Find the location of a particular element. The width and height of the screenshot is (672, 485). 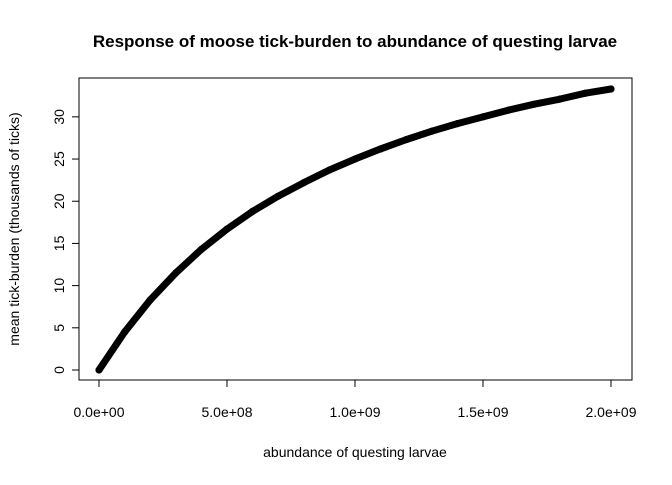

y-axis: 0 5 10 15 20 25 30 is located at coordinates (65, 241).